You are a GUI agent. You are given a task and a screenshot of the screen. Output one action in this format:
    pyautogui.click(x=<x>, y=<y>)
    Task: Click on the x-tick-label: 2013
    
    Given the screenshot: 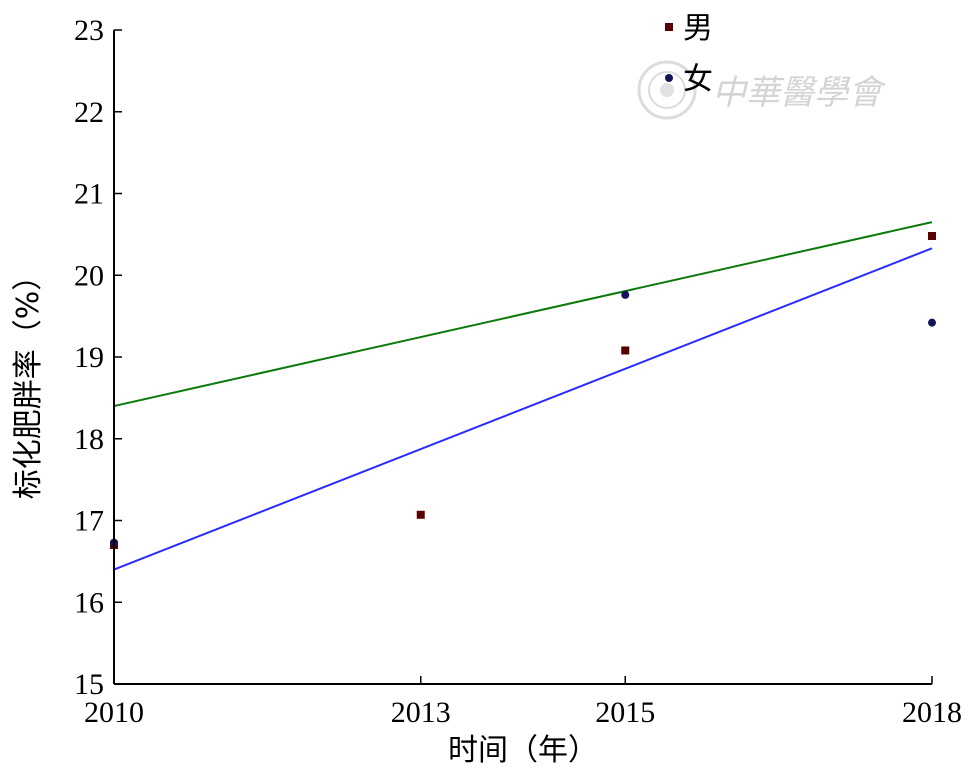 What is the action you would take?
    pyautogui.click(x=421, y=712)
    